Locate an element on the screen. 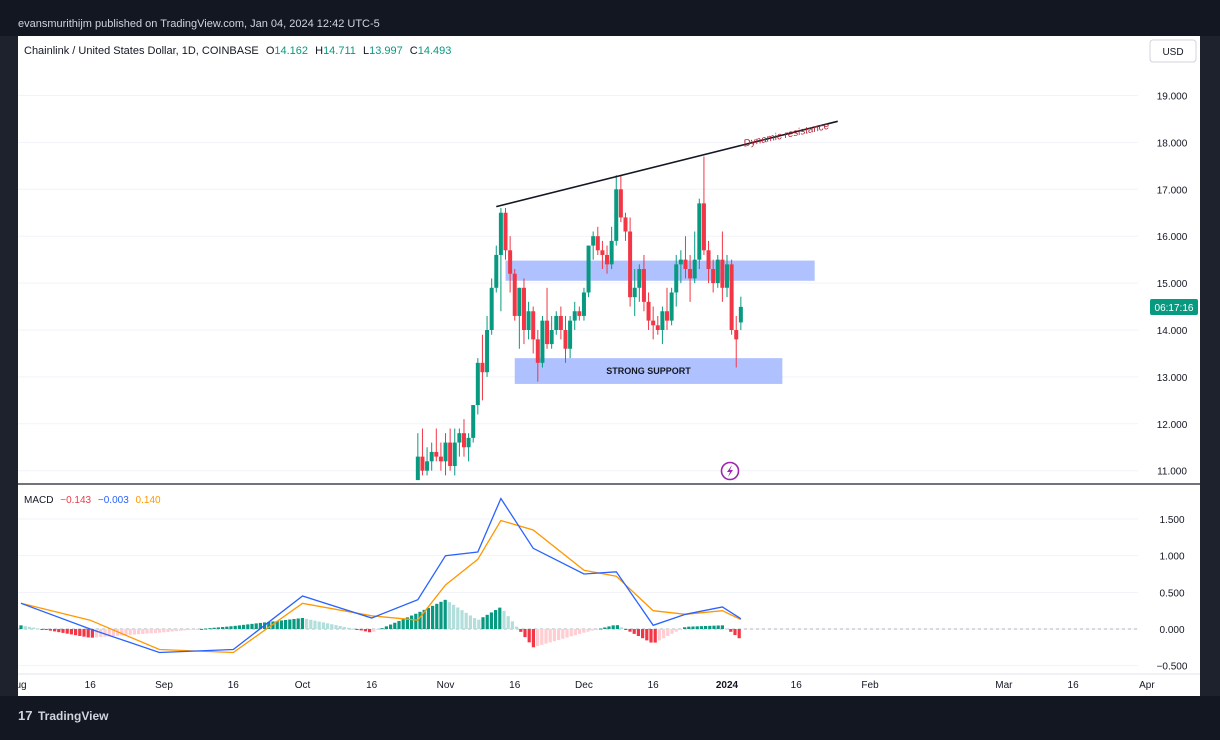 The image size is (1220, 740). legend-c-value: 14.493 is located at coordinates (435, 51).